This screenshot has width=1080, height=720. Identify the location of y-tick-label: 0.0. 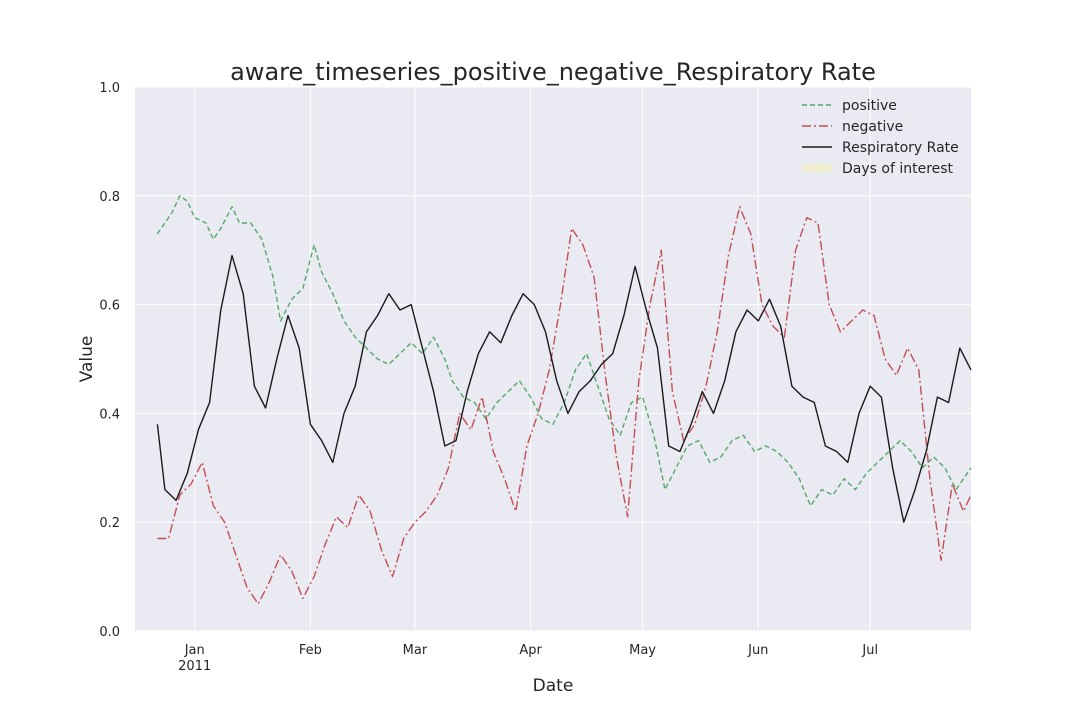
(109, 632).